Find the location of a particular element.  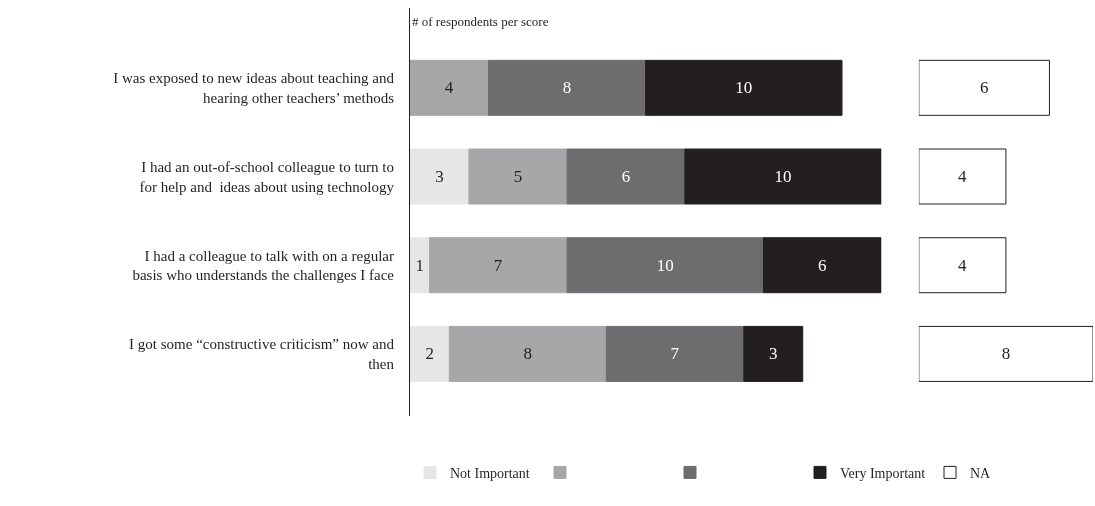

y-tick-label: I had a colleague to talk with on a regular basis who understands the challenges I face is located at coordinates (263, 265).